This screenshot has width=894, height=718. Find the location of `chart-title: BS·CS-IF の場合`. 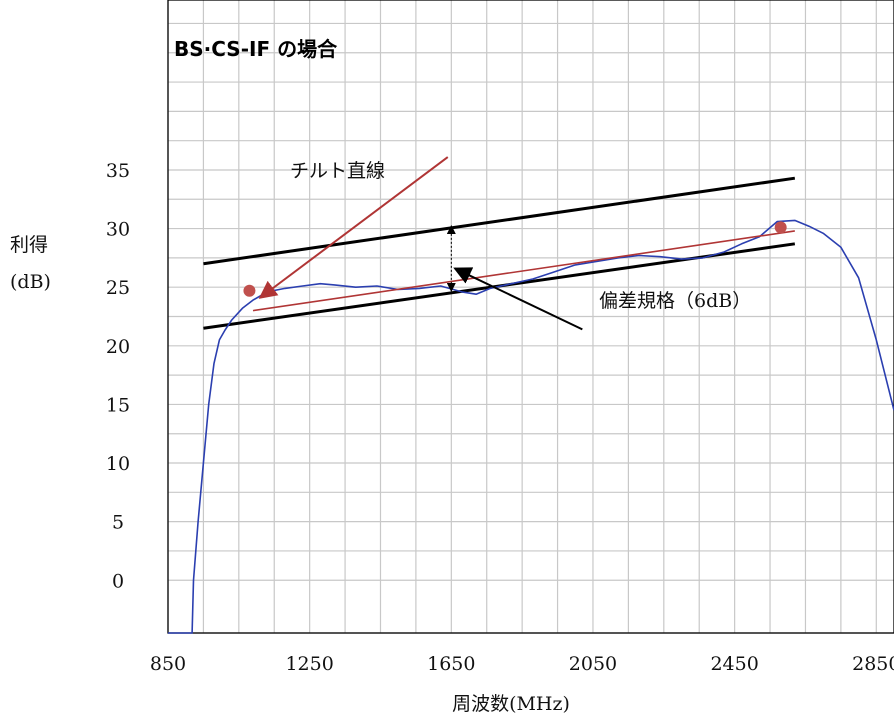

chart-title: BS·CS-IF の場合 is located at coordinates (256, 49).